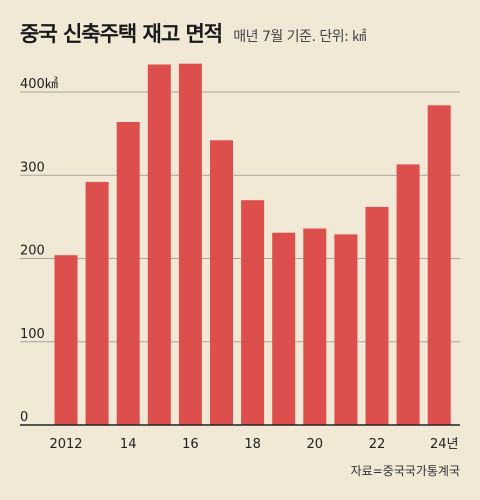 The width and height of the screenshot is (480, 500). What do you see at coordinates (377, 315) in the screenshot?
I see `bar-2022` at bounding box center [377, 315].